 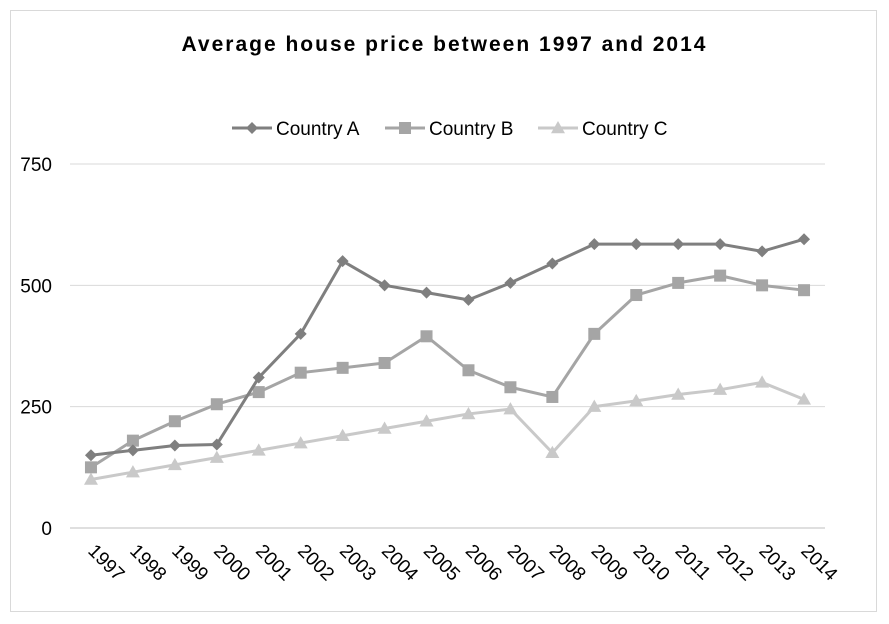 What do you see at coordinates (471, 129) in the screenshot?
I see `legend-label: Country B` at bounding box center [471, 129].